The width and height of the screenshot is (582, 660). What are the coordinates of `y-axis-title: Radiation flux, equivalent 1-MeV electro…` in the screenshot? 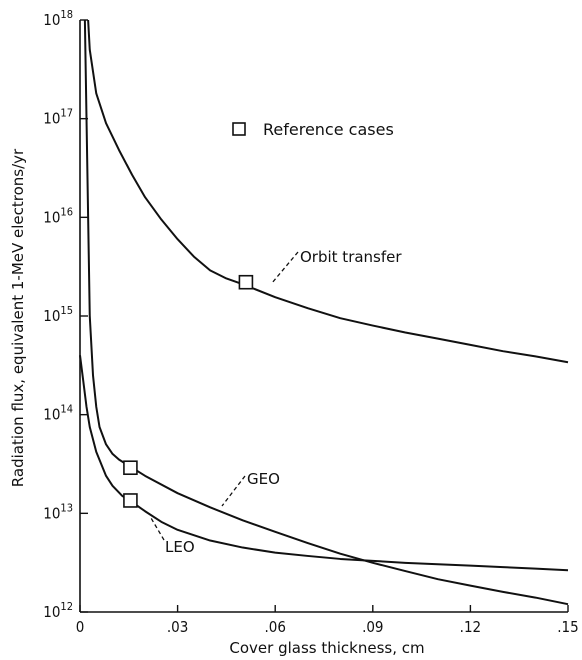 It's located at (18, 317).